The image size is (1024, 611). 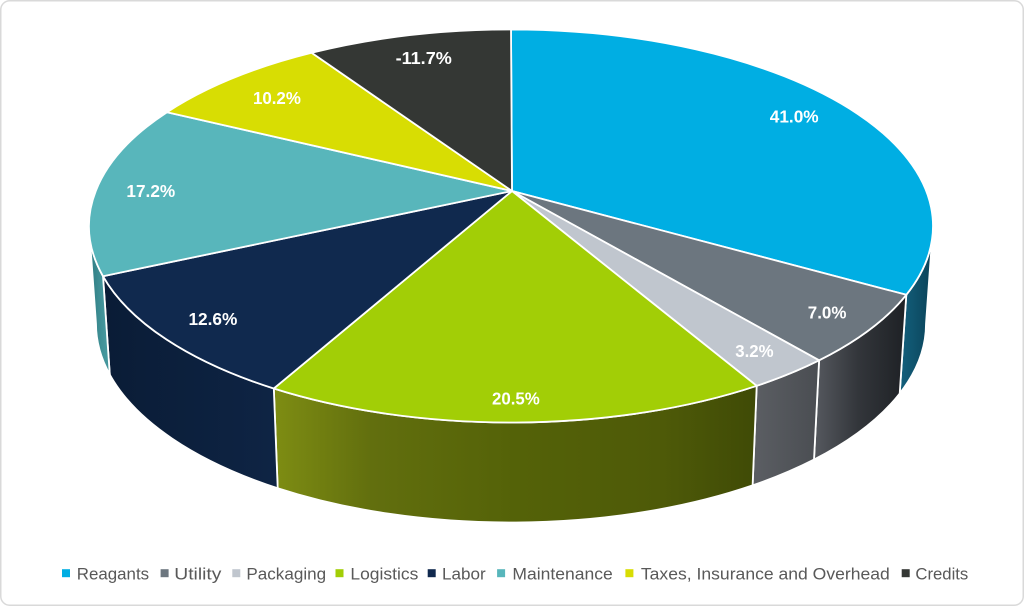 What do you see at coordinates (113, 574) in the screenshot?
I see `svg-text: Reagants` at bounding box center [113, 574].